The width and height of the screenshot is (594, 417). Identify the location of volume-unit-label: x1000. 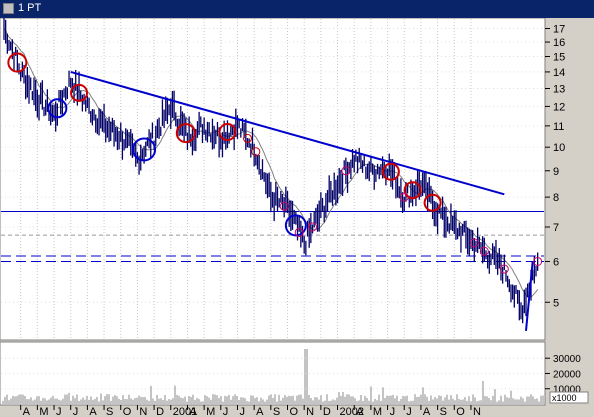
(564, 398).